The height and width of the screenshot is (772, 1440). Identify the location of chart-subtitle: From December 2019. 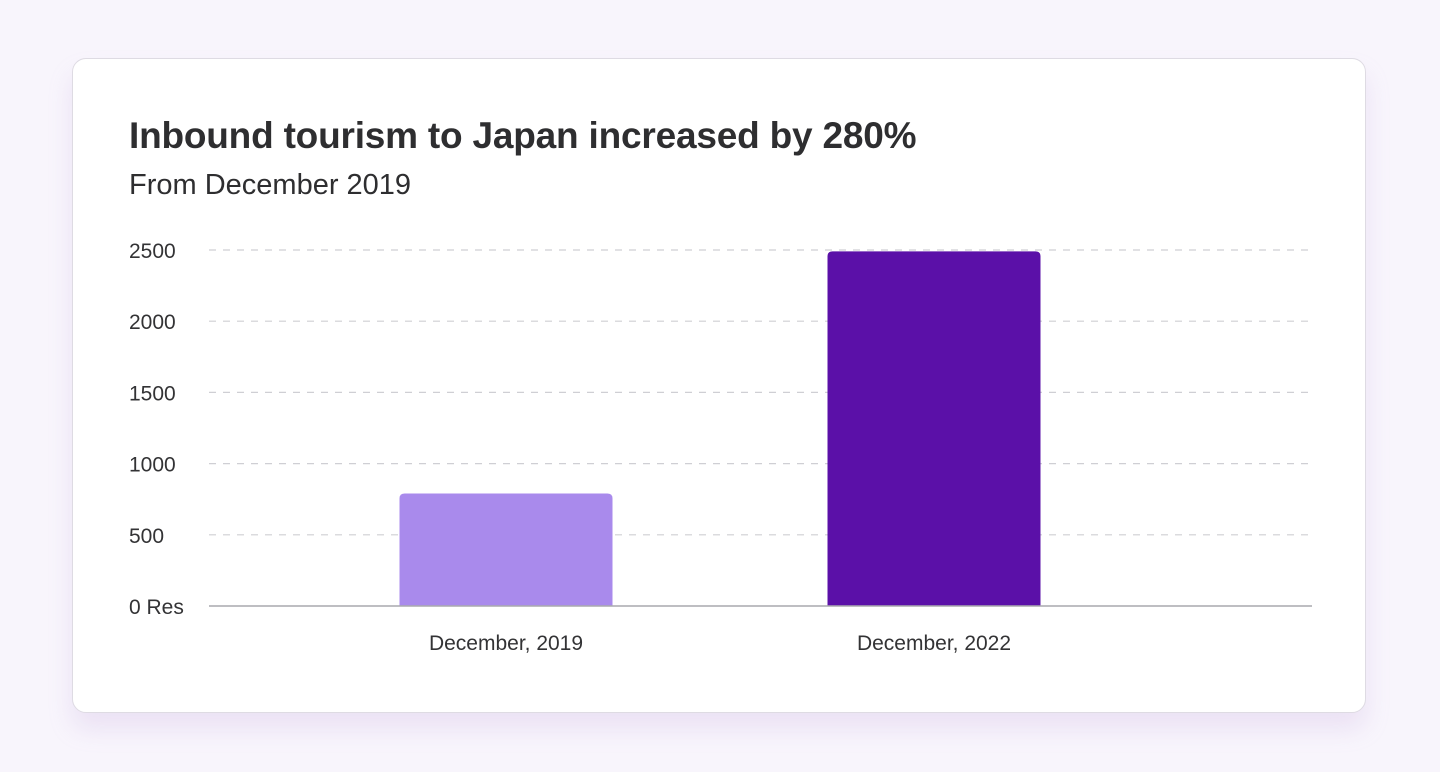
(270, 185).